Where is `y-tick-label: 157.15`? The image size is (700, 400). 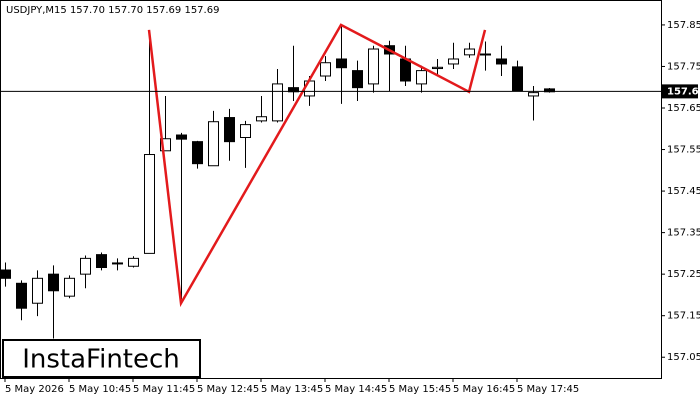 y-tick-label: 157.15 is located at coordinates (683, 316).